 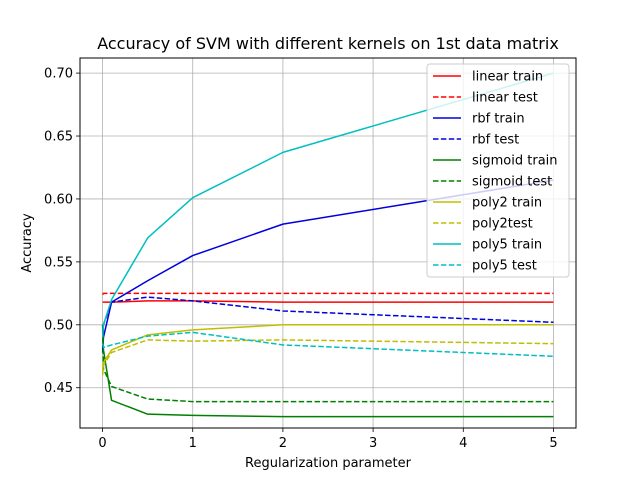 What do you see at coordinates (328, 294) in the screenshot?
I see `series-line-linear-test` at bounding box center [328, 294].